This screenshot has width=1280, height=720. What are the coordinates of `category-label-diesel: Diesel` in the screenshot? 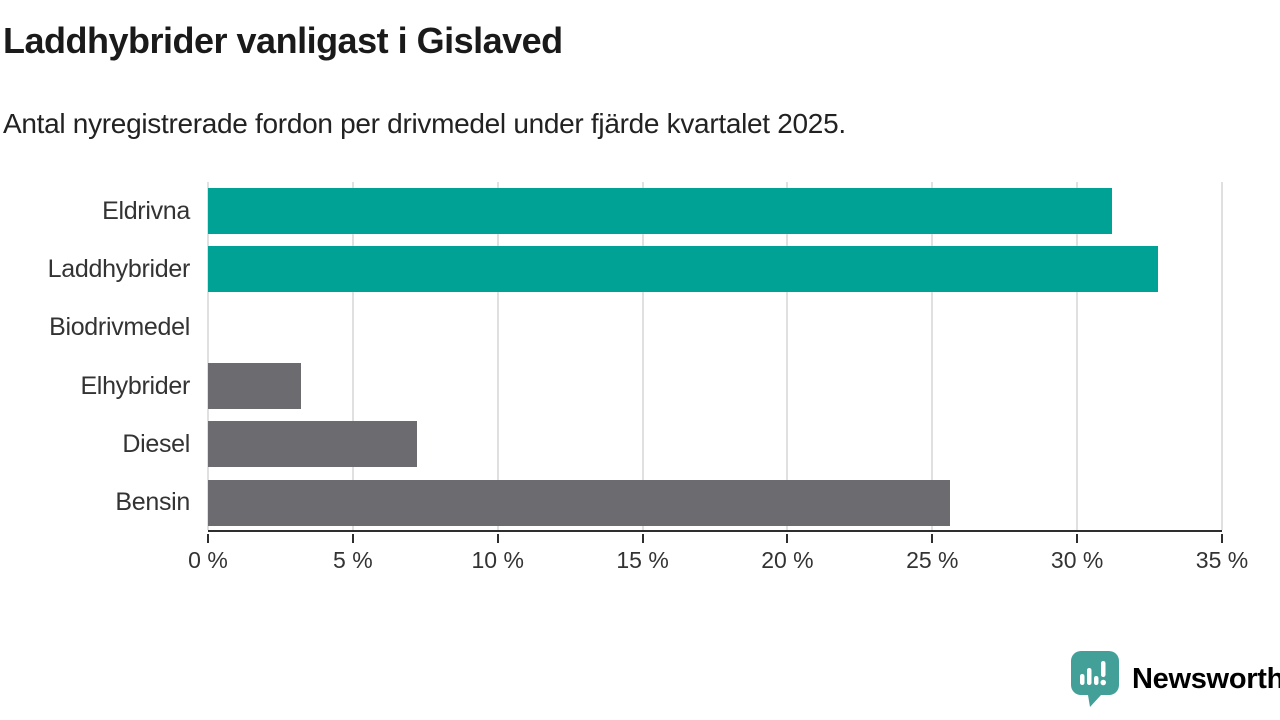 It's located at (156, 443).